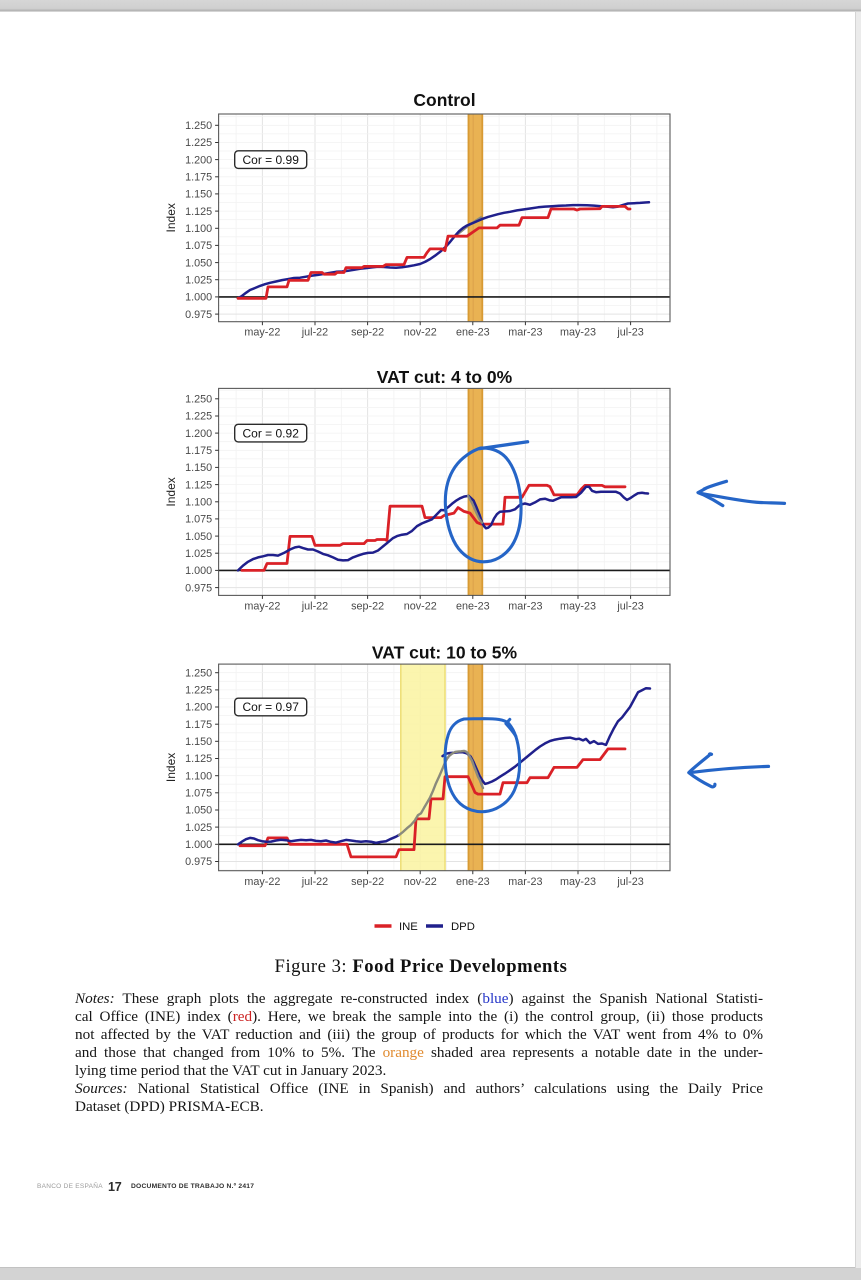 This screenshot has height=1280, width=861. I want to click on svg-text: VAT cut: 10 to 5%, so click(445, 652).